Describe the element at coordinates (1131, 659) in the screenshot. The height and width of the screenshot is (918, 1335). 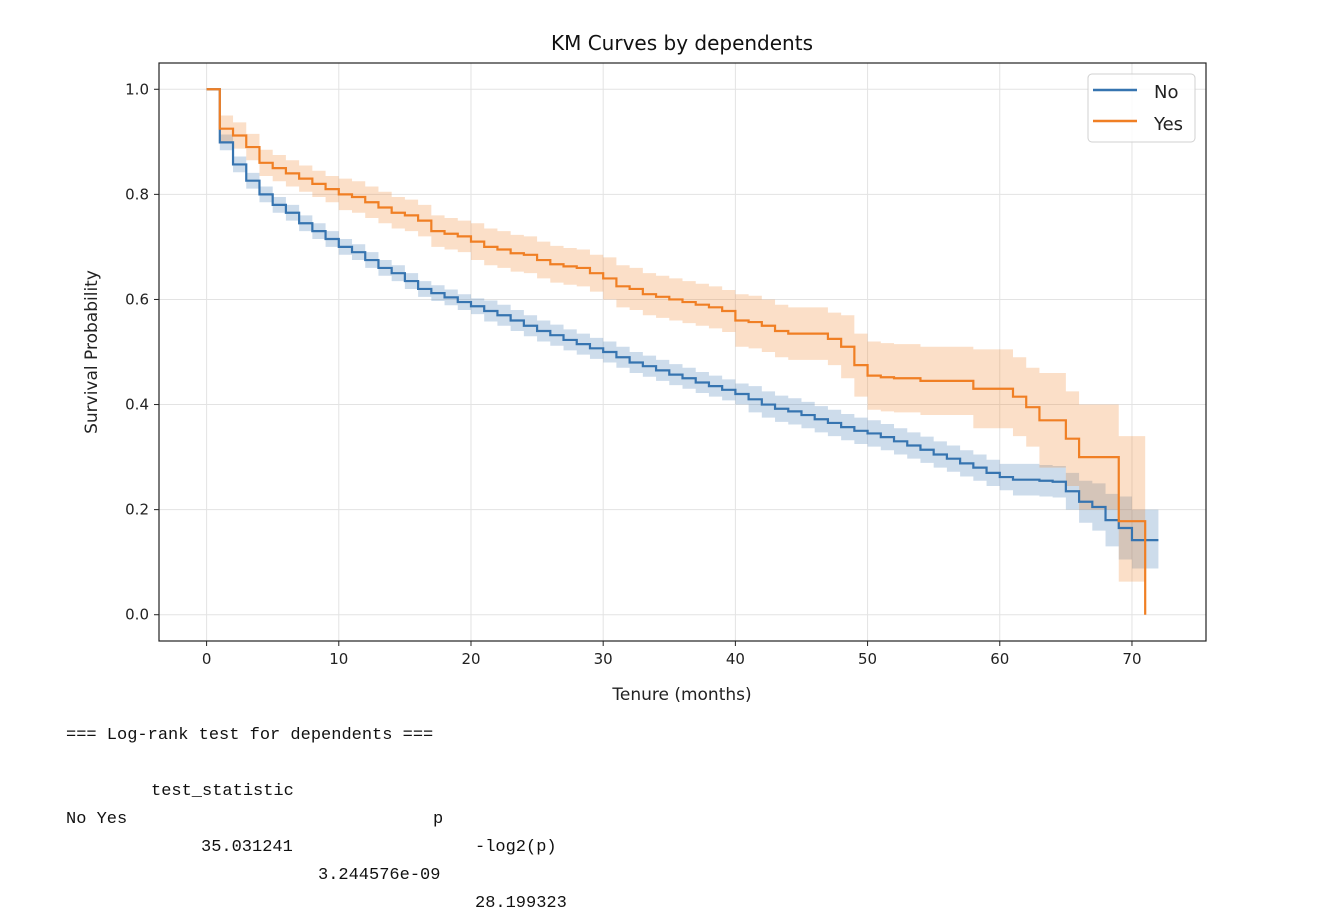
I see `x-tick-label: 70` at that location.